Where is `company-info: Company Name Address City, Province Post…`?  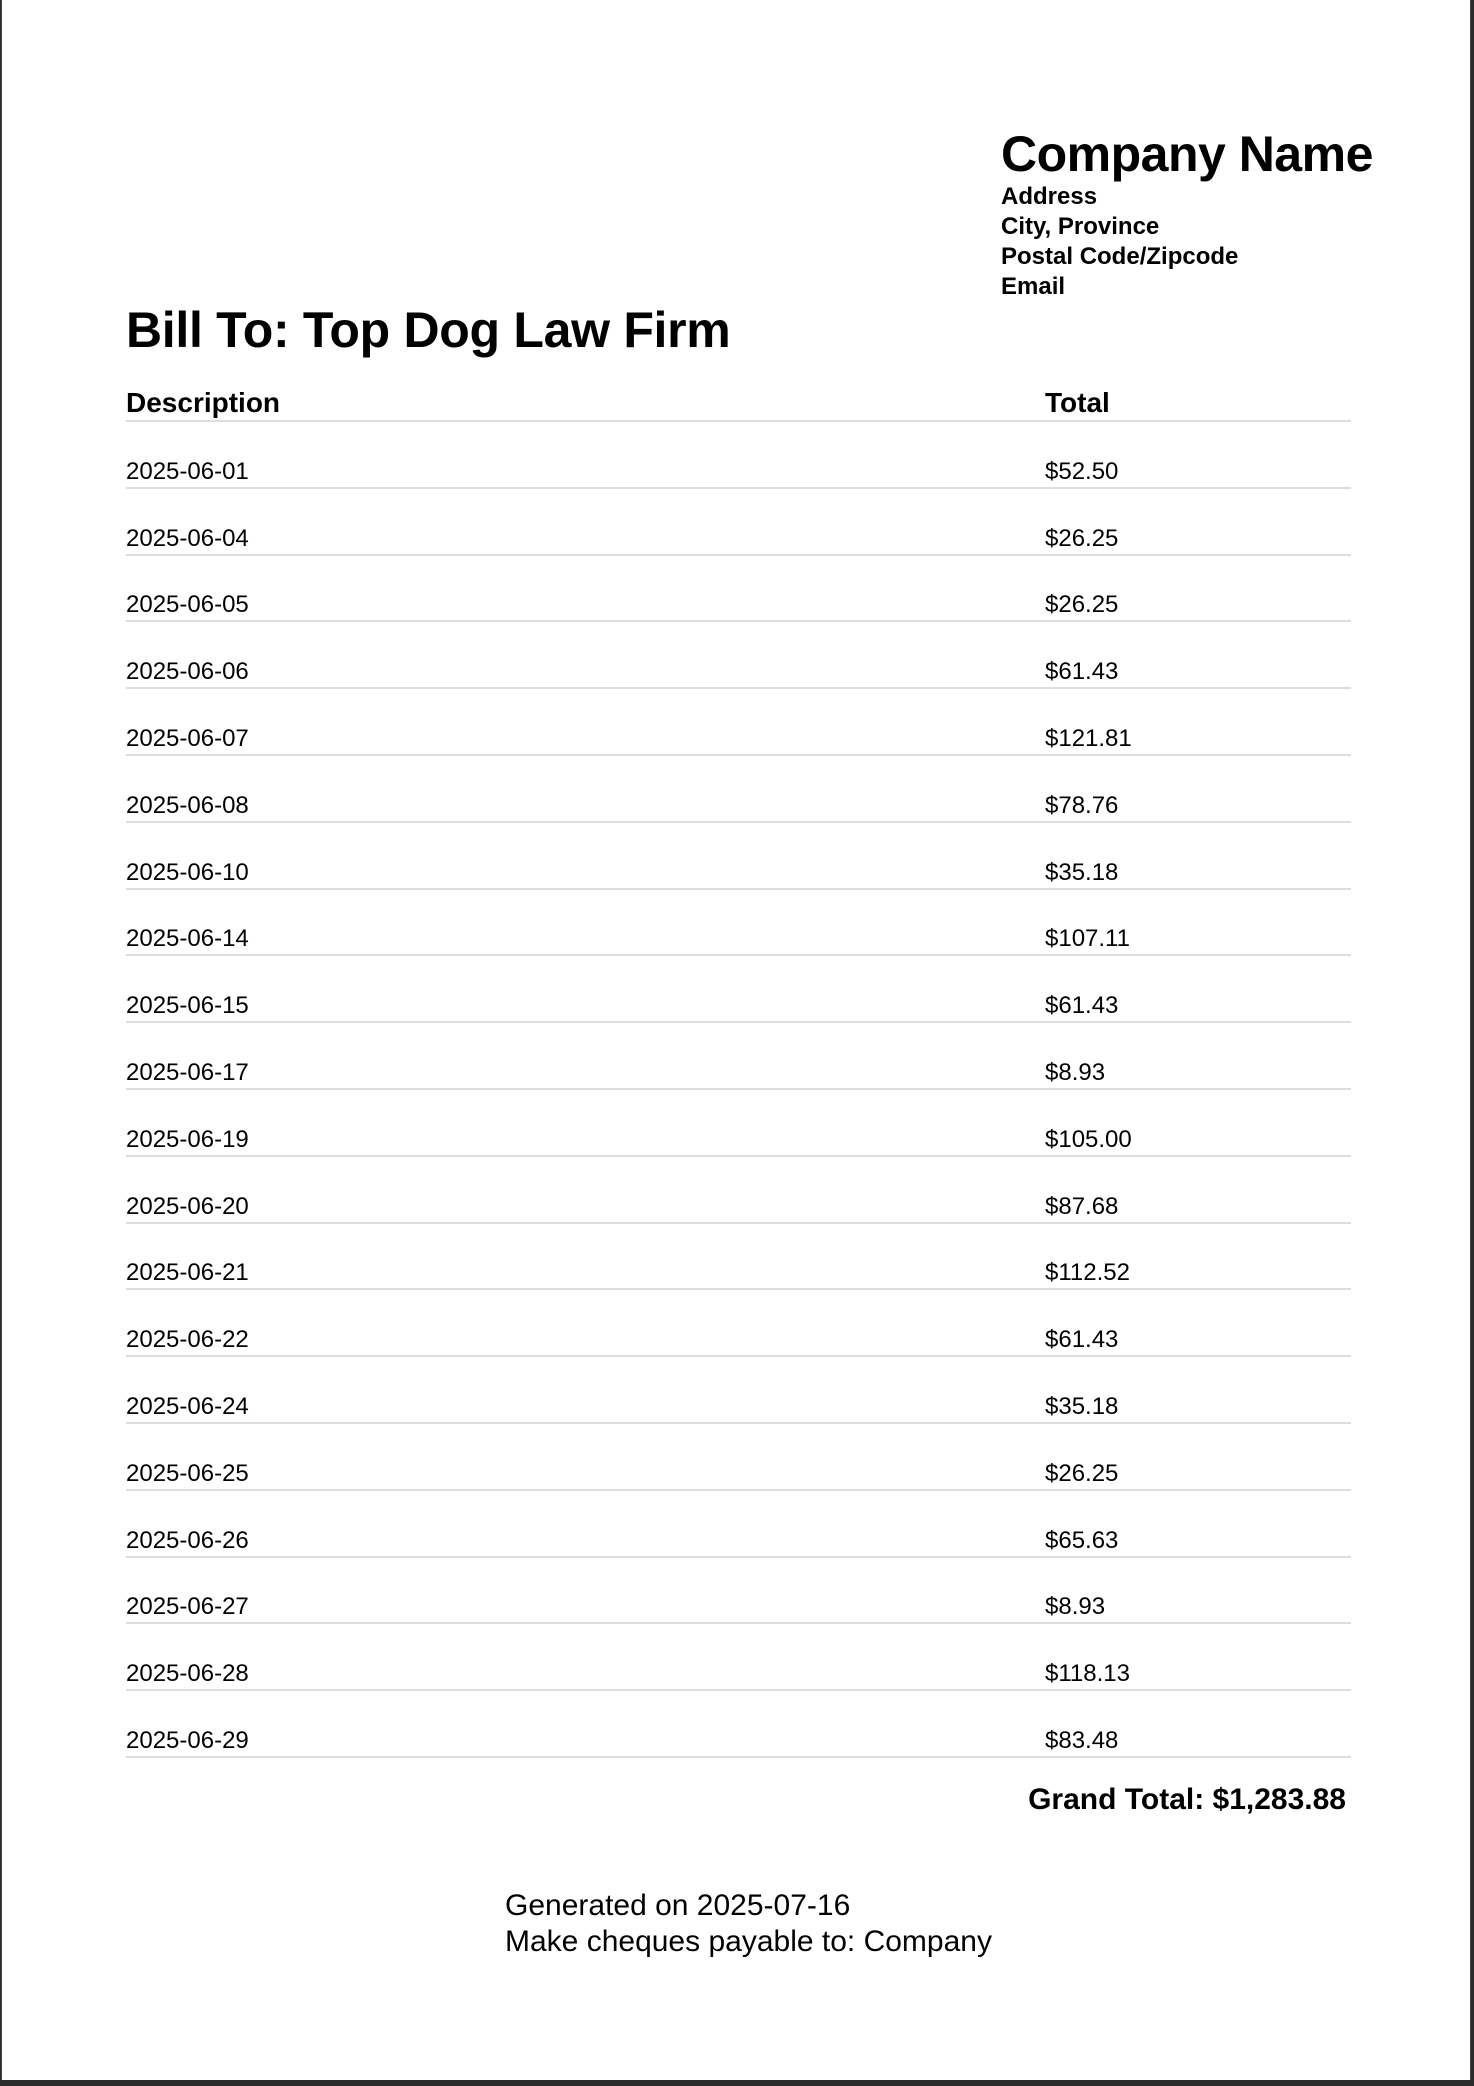
company-info: Company Name Address City, Province Post… is located at coordinates (1187, 214).